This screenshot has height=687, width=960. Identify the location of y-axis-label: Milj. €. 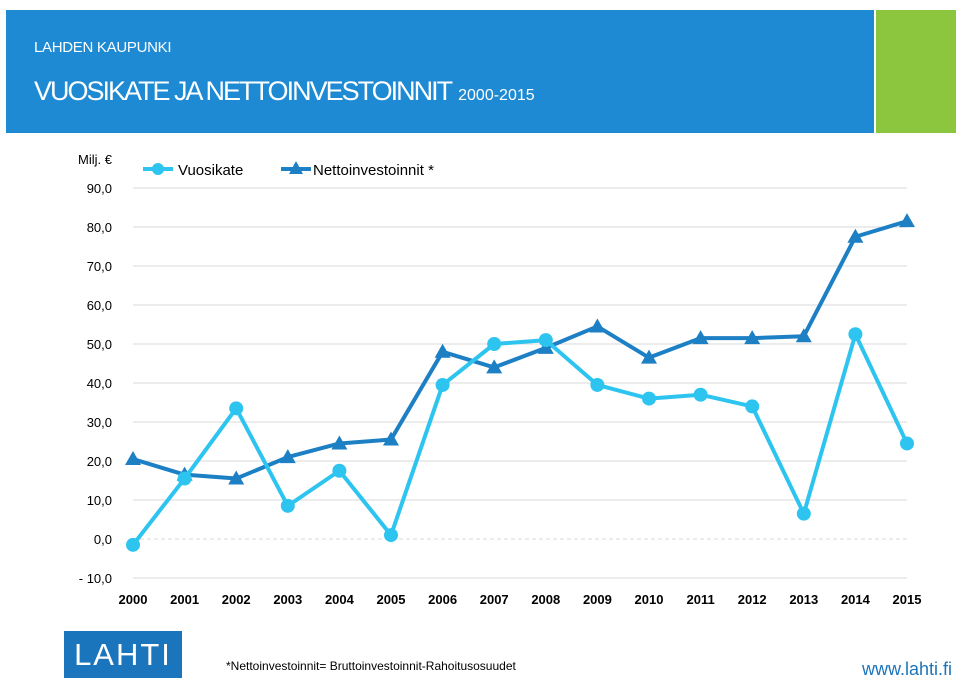
(95, 159).